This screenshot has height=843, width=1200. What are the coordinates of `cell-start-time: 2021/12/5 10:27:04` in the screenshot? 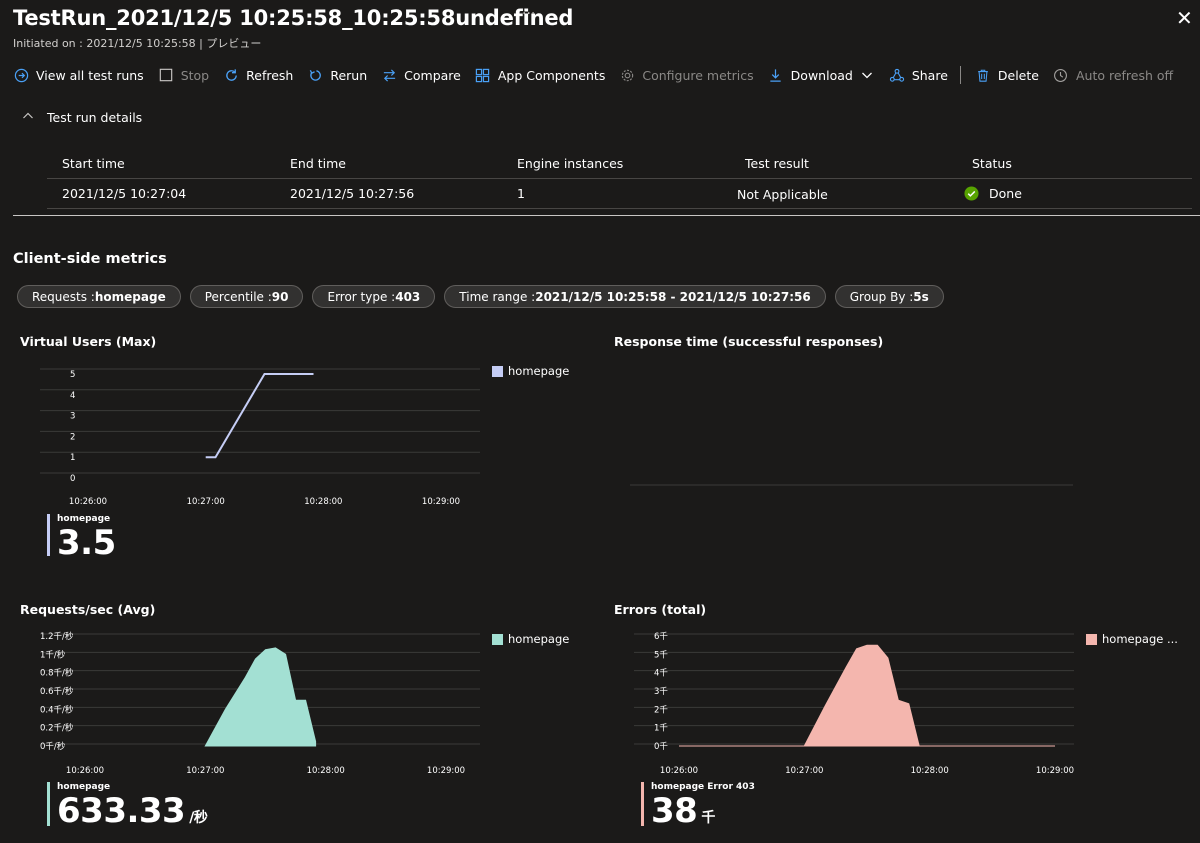 It's located at (124, 193).